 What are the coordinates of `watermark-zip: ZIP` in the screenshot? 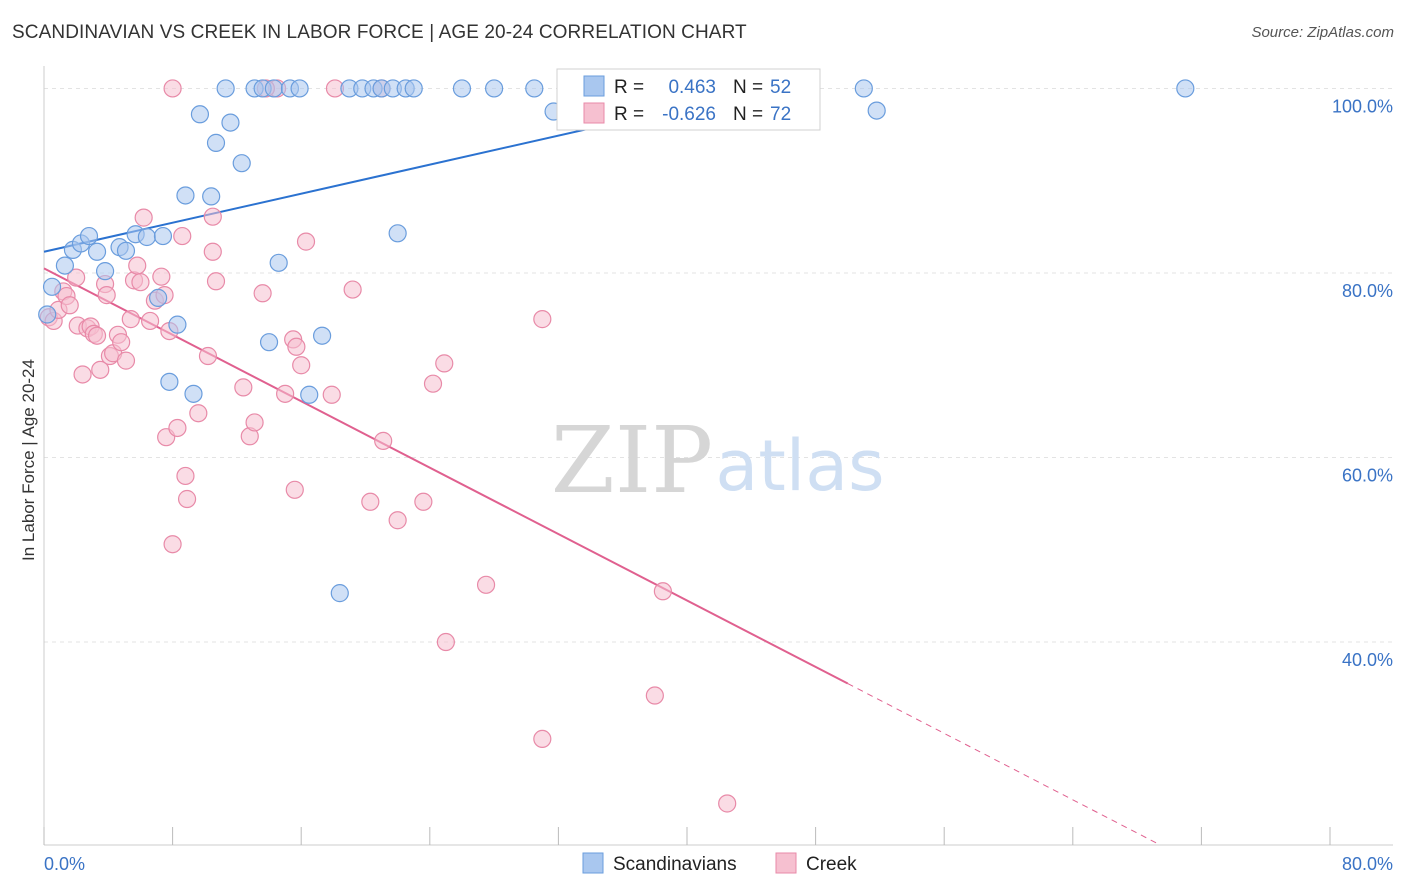 It's located at (632, 460).